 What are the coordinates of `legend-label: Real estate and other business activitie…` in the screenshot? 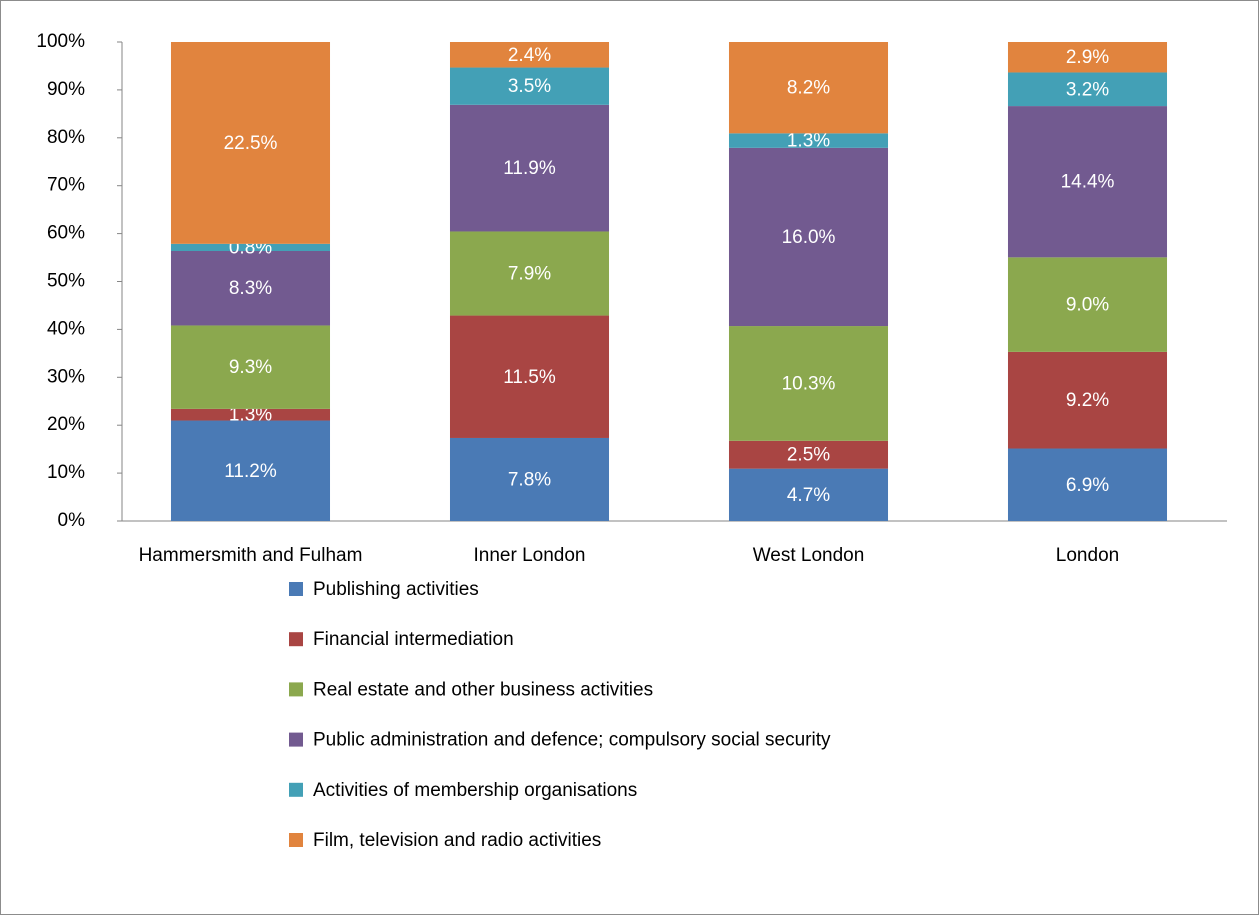 It's located at (483, 689).